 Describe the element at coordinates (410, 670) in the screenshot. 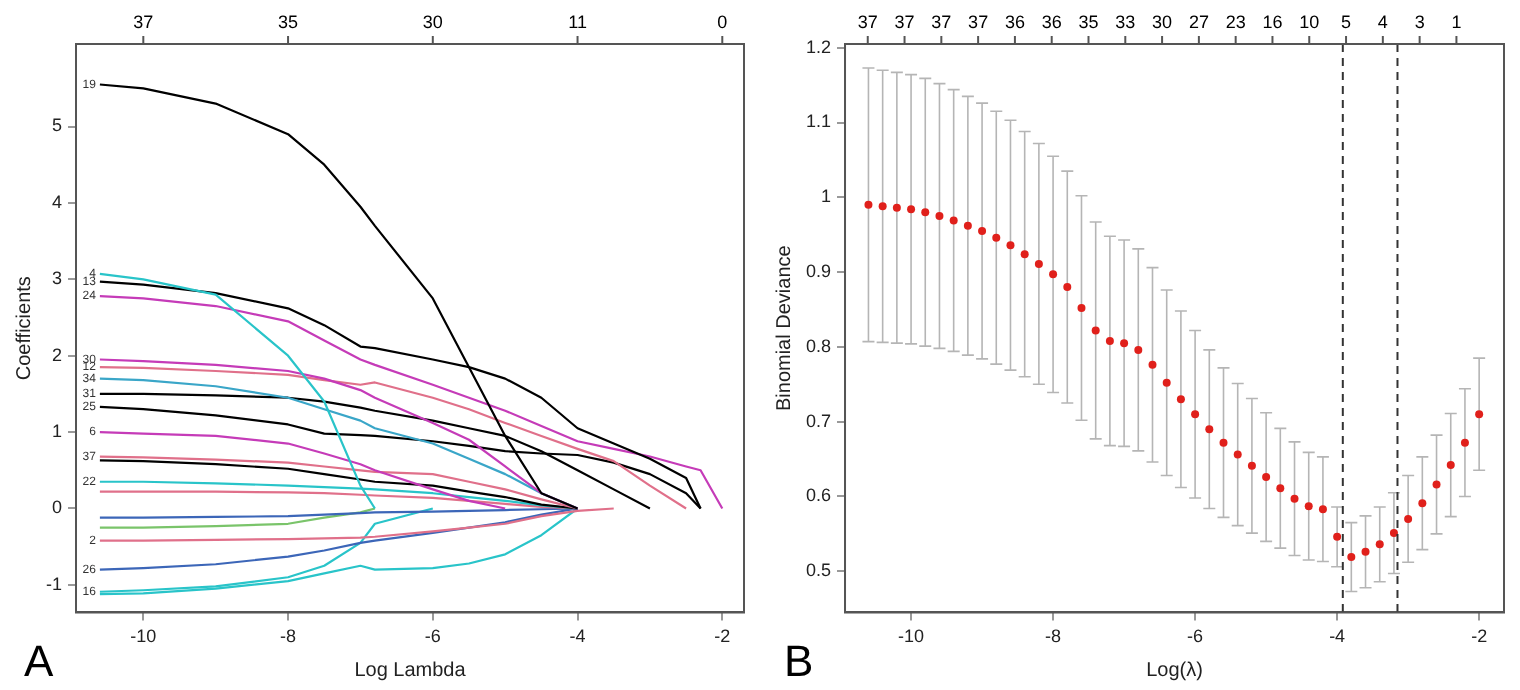

I see `x-axis-title: Log Lambda` at that location.